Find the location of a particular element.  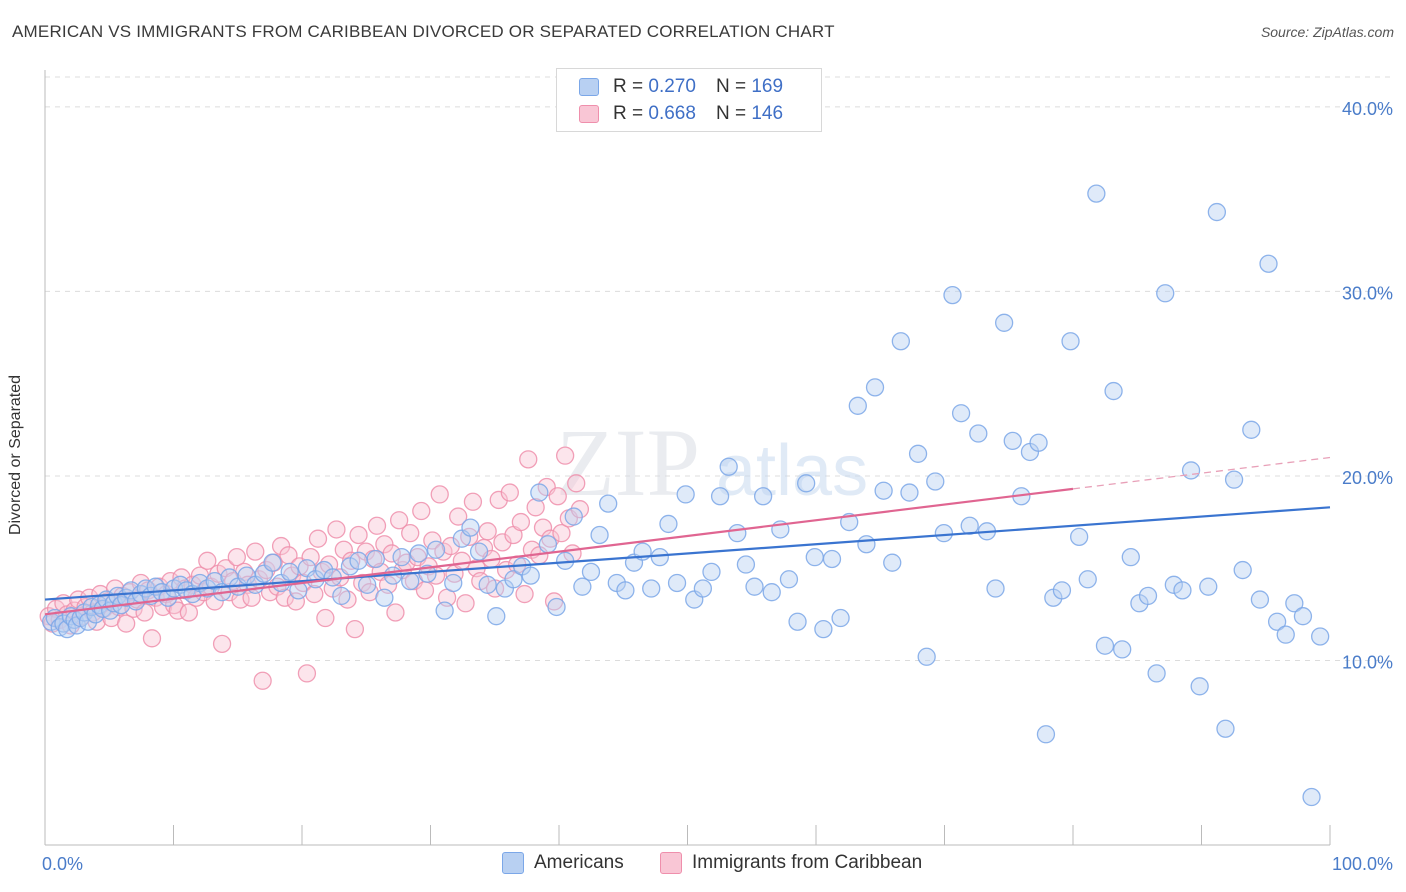

y-tick-label: 10.0% is located at coordinates (1367, 662).